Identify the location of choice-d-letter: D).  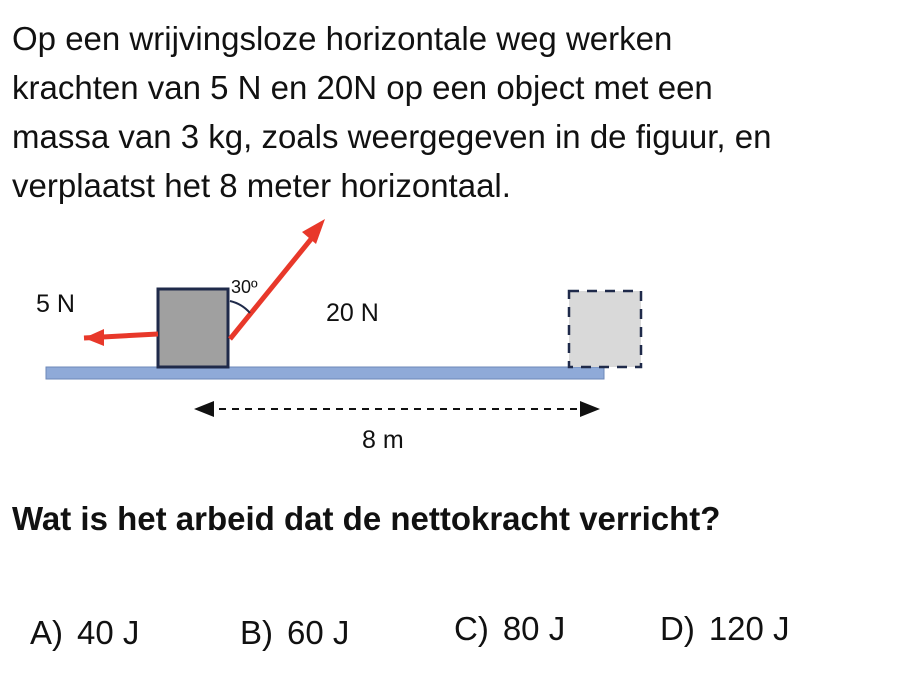
(677, 628).